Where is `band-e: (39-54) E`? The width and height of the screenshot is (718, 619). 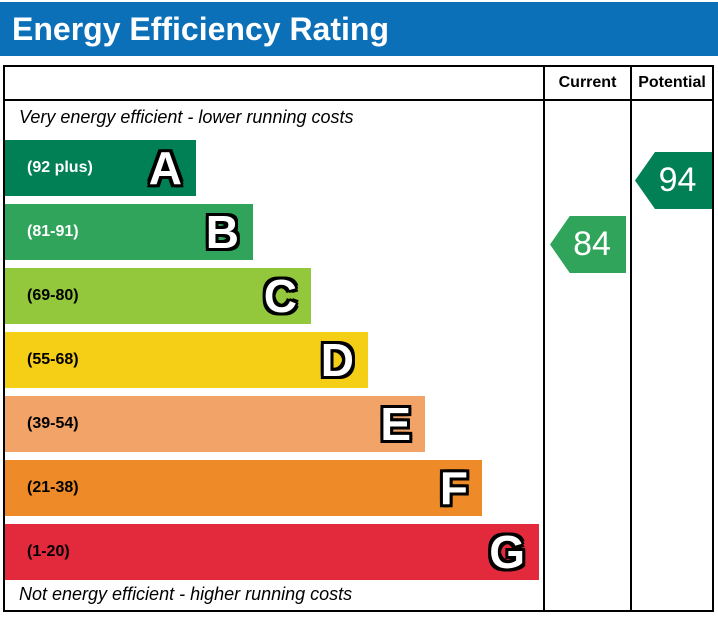 band-e: (39-54) E is located at coordinates (215, 424).